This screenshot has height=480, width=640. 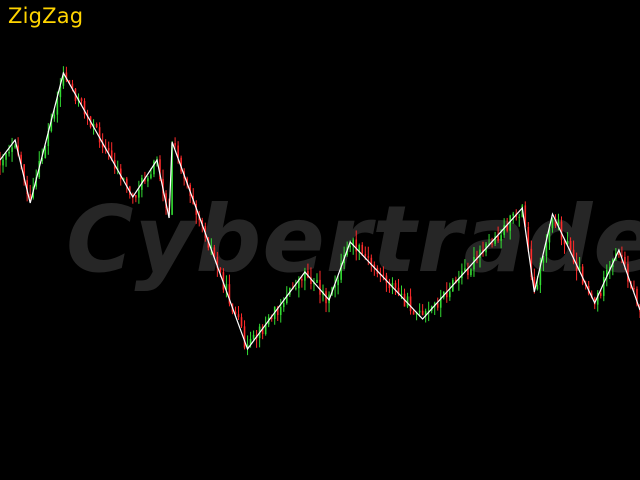 I want to click on chart-title: ZigZag, so click(x=46, y=16).